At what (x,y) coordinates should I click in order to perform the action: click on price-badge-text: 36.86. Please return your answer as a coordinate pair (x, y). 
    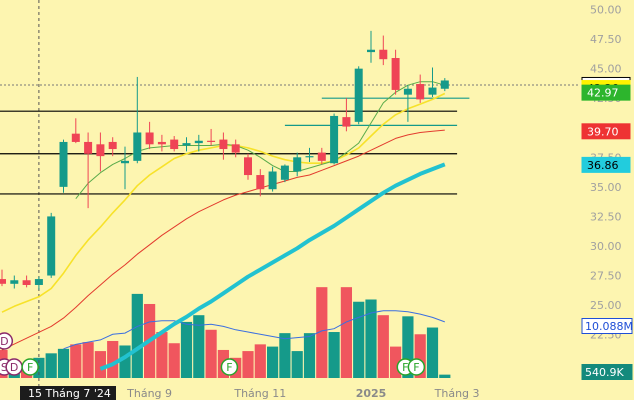
    Looking at the image, I should click on (603, 165).